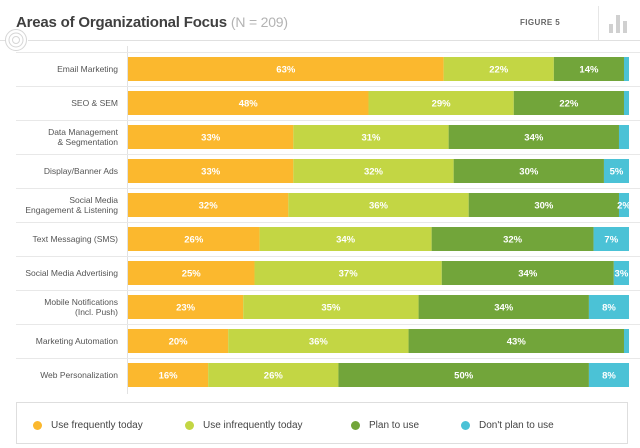 This screenshot has height=448, width=640. I want to click on bar-chart-icon, so click(618, 24).